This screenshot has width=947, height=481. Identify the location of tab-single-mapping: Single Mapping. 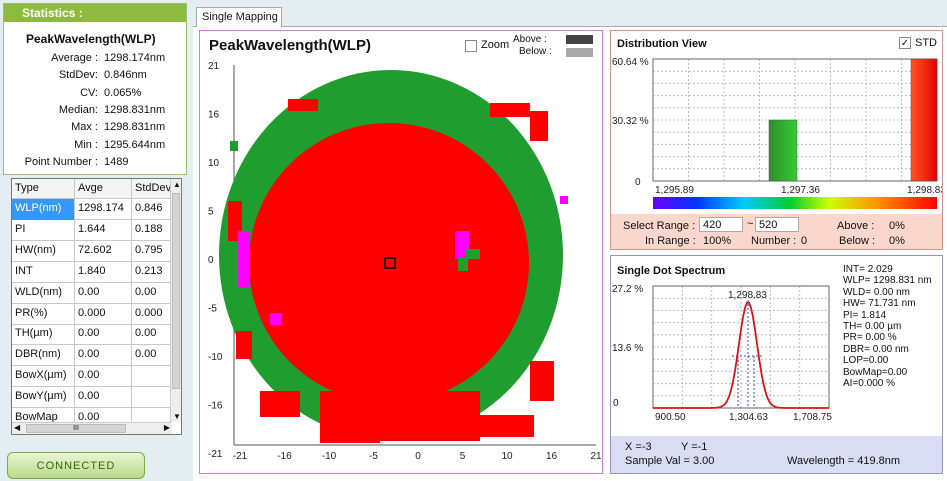
(239, 17).